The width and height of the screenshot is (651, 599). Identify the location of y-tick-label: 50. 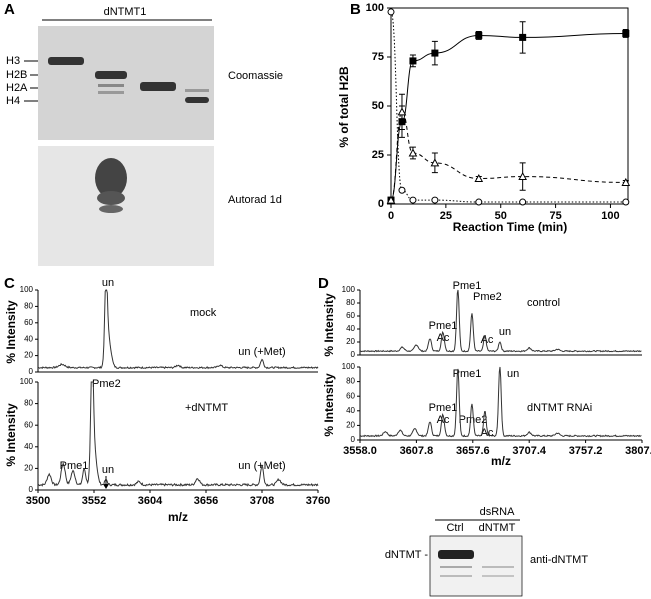
(378, 106).